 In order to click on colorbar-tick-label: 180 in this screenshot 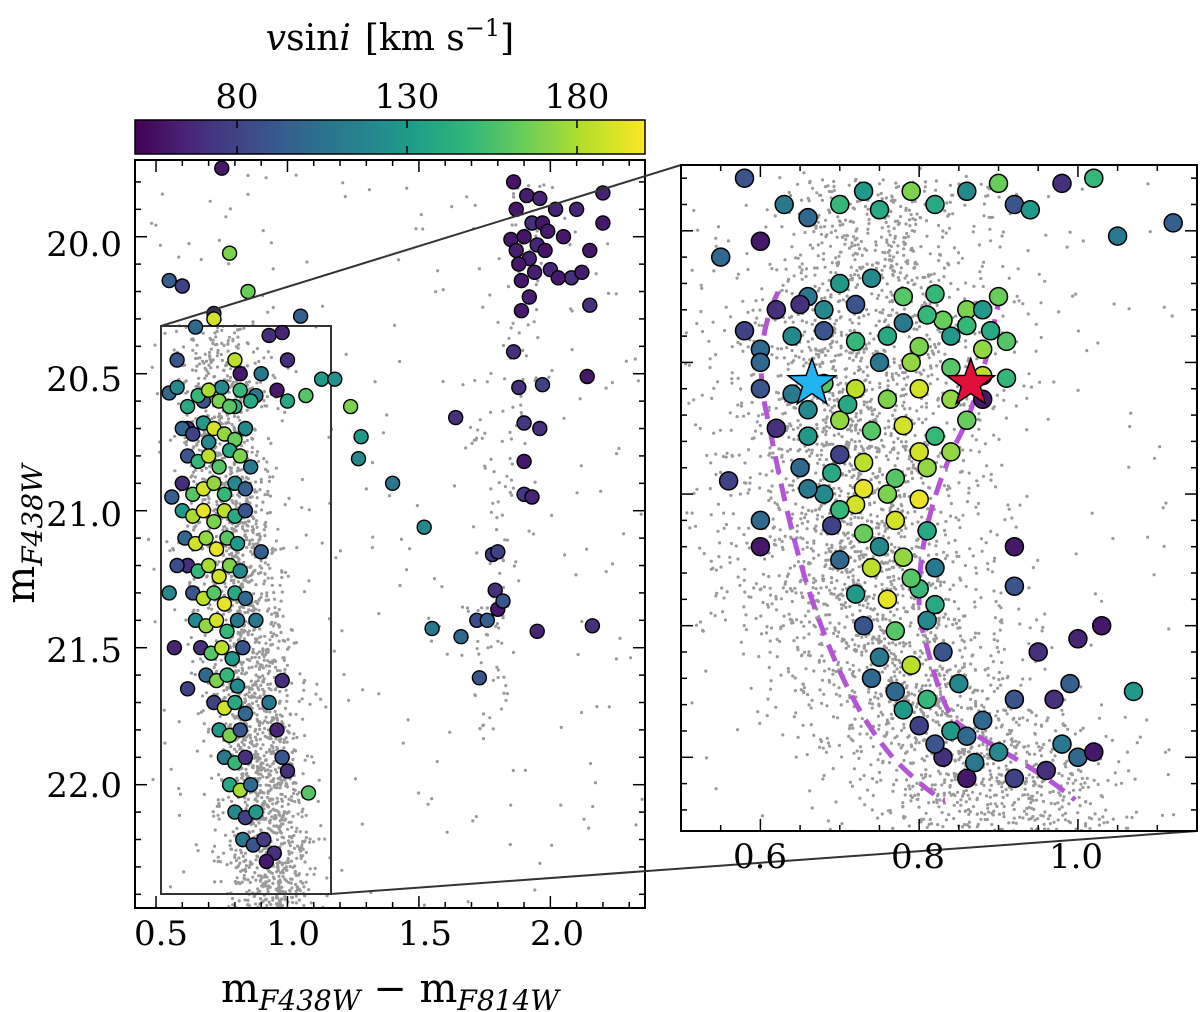, I will do `click(577, 97)`.